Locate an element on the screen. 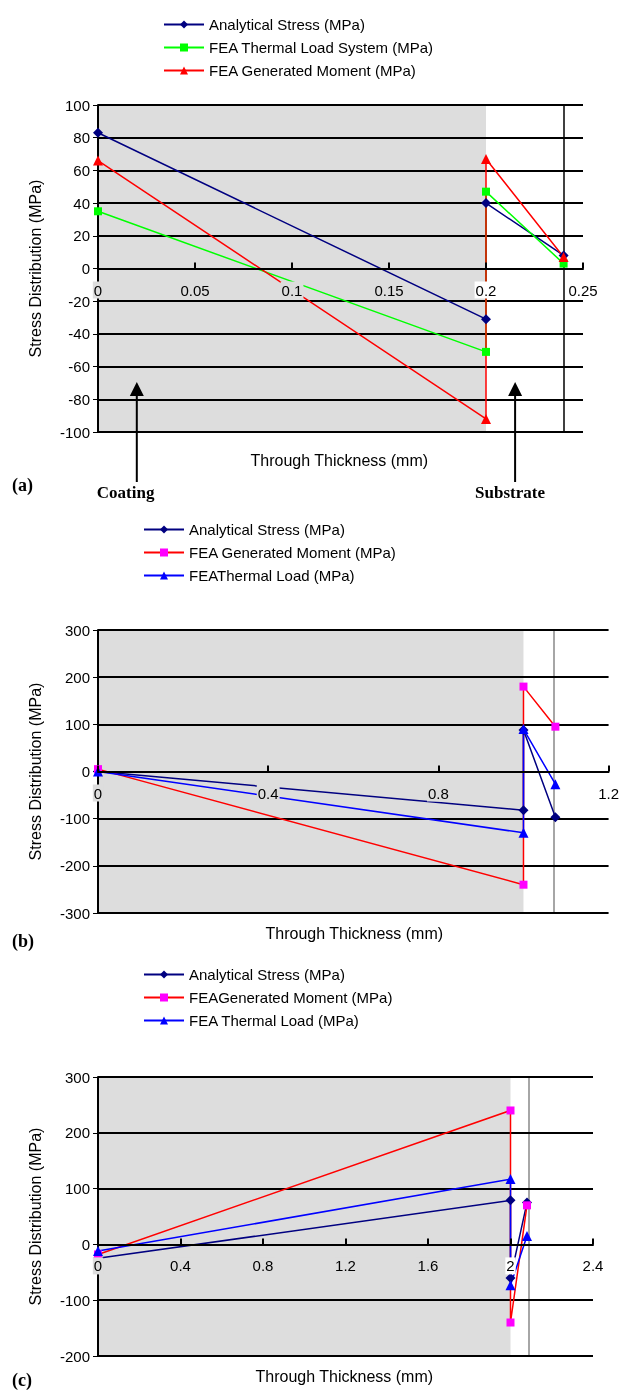 Image resolution: width=631 pixels, height=1397 pixels. y-tick-label: 80 is located at coordinates (81, 138).